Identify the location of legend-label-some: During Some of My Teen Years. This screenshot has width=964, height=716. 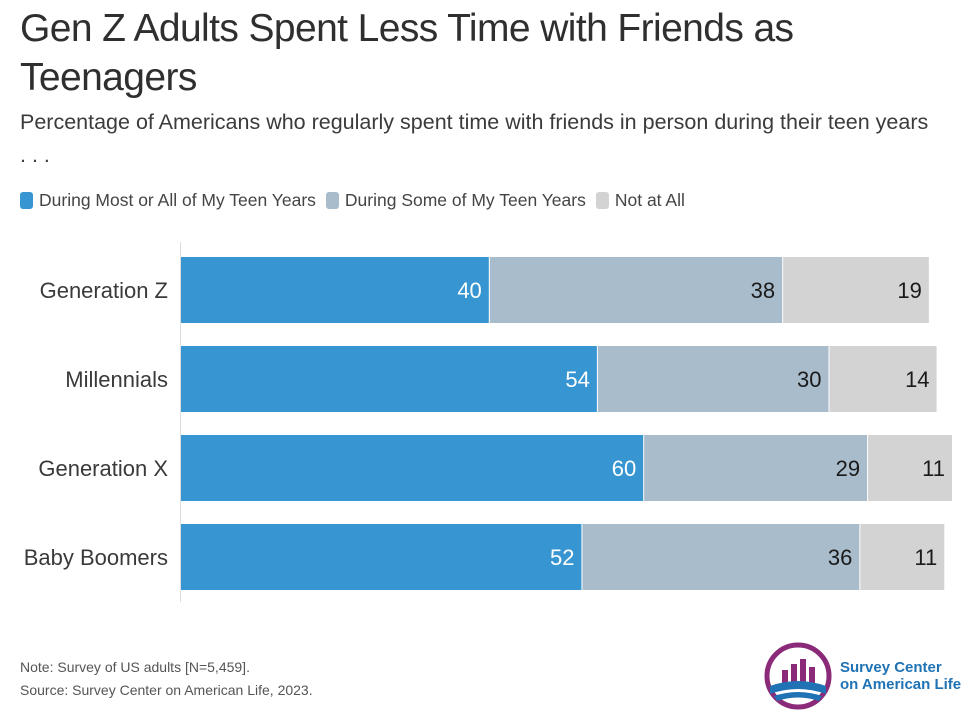
(465, 199).